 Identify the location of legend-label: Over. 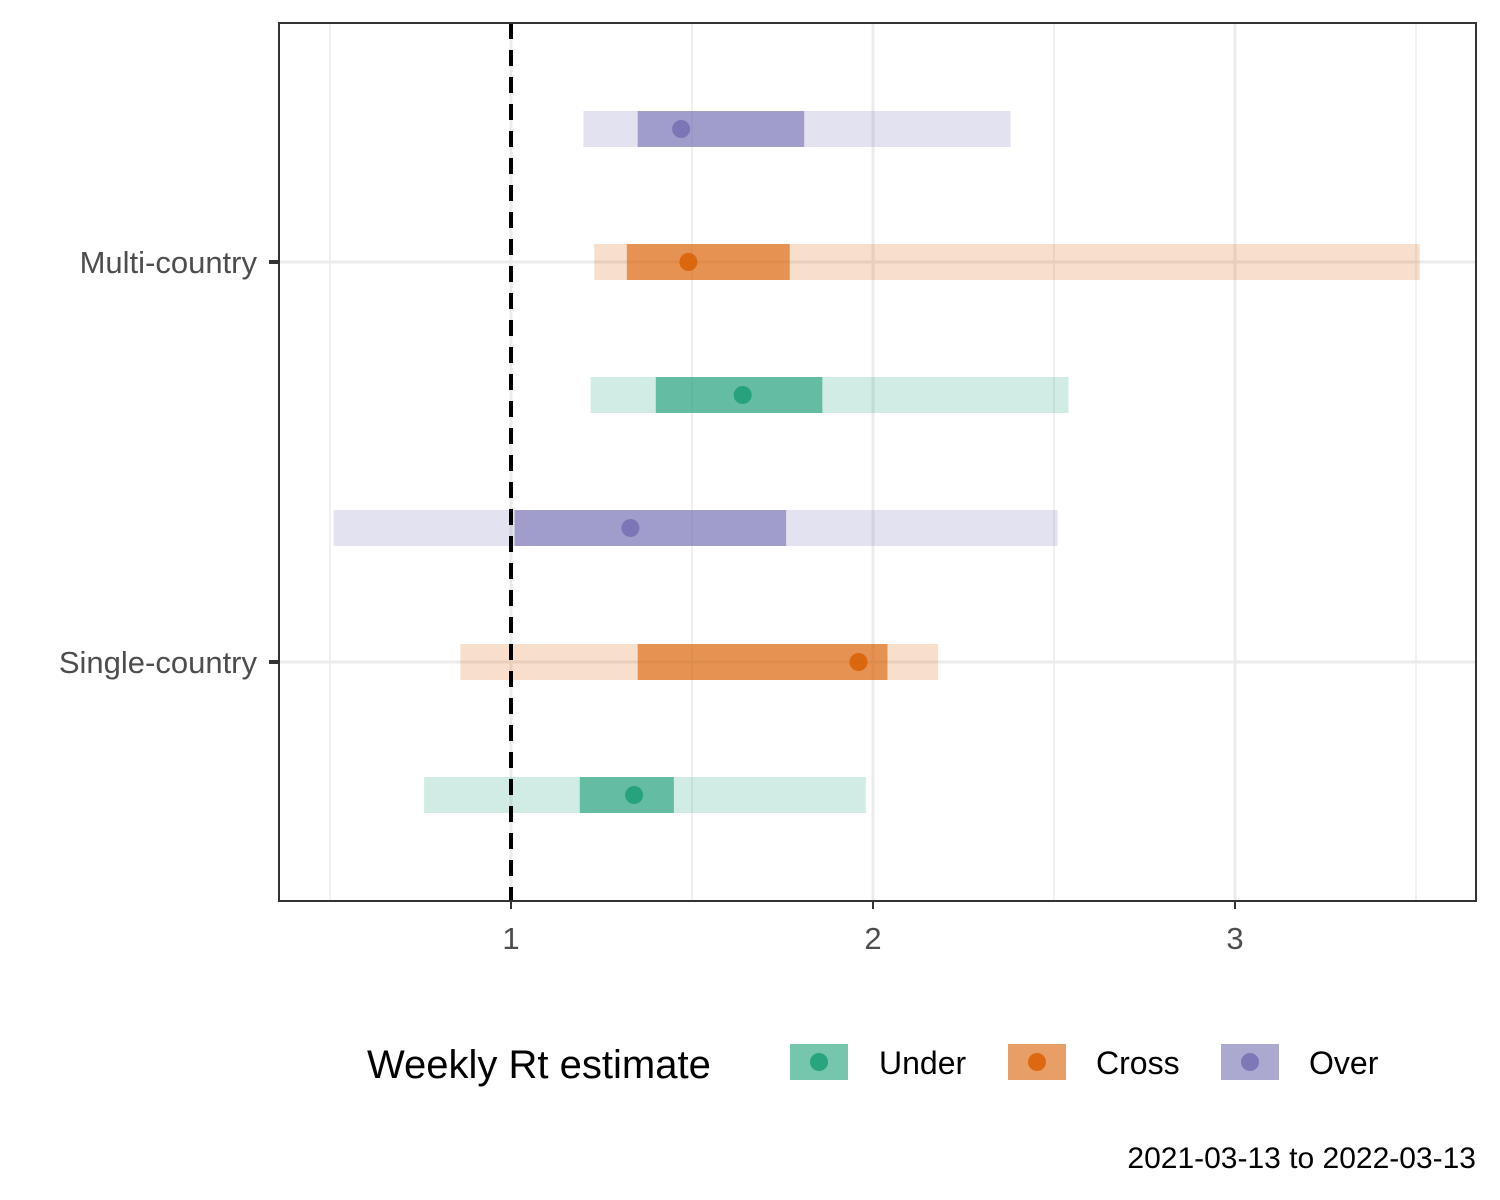
(1344, 1063).